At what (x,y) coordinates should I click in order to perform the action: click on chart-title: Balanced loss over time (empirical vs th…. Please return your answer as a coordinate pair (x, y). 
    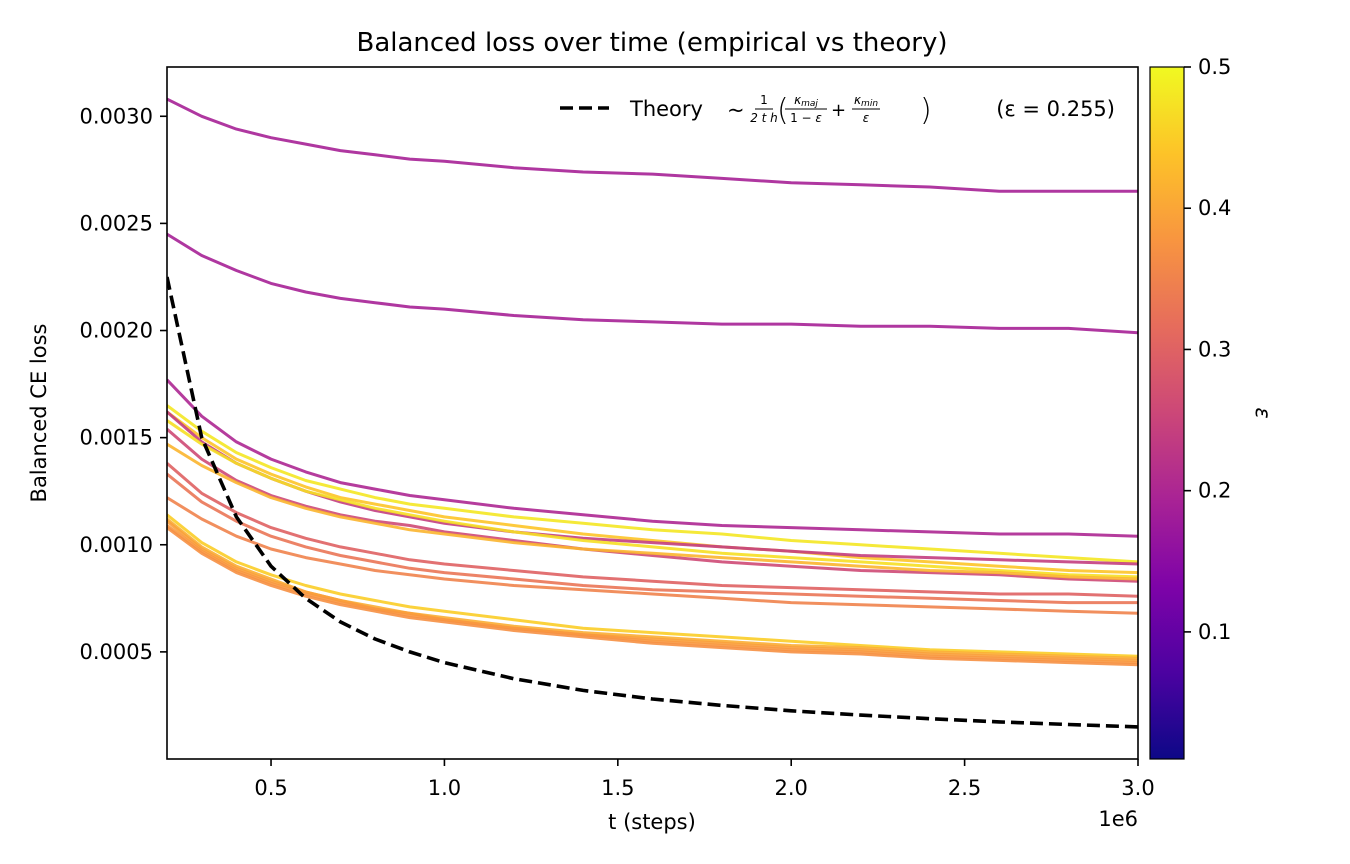
    Looking at the image, I should click on (651, 43).